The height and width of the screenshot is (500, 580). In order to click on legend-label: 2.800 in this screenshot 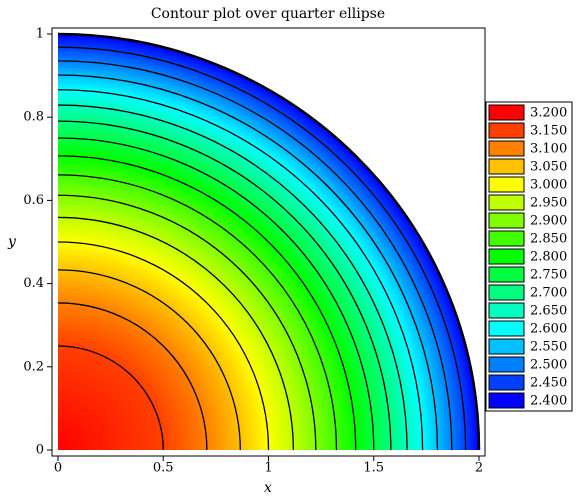, I will do `click(548, 257)`.